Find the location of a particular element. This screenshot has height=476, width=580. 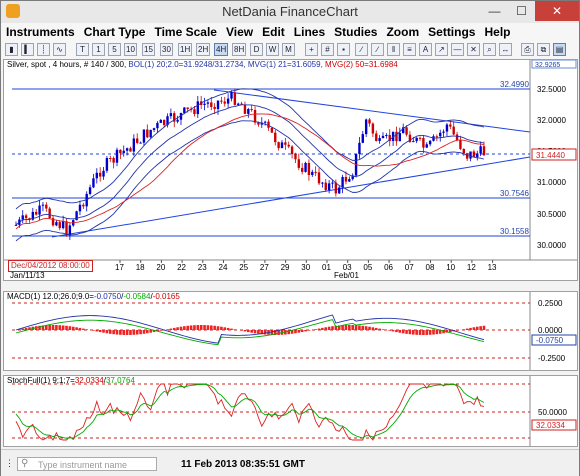

interval-2h-button: 2H is located at coordinates (203, 49).